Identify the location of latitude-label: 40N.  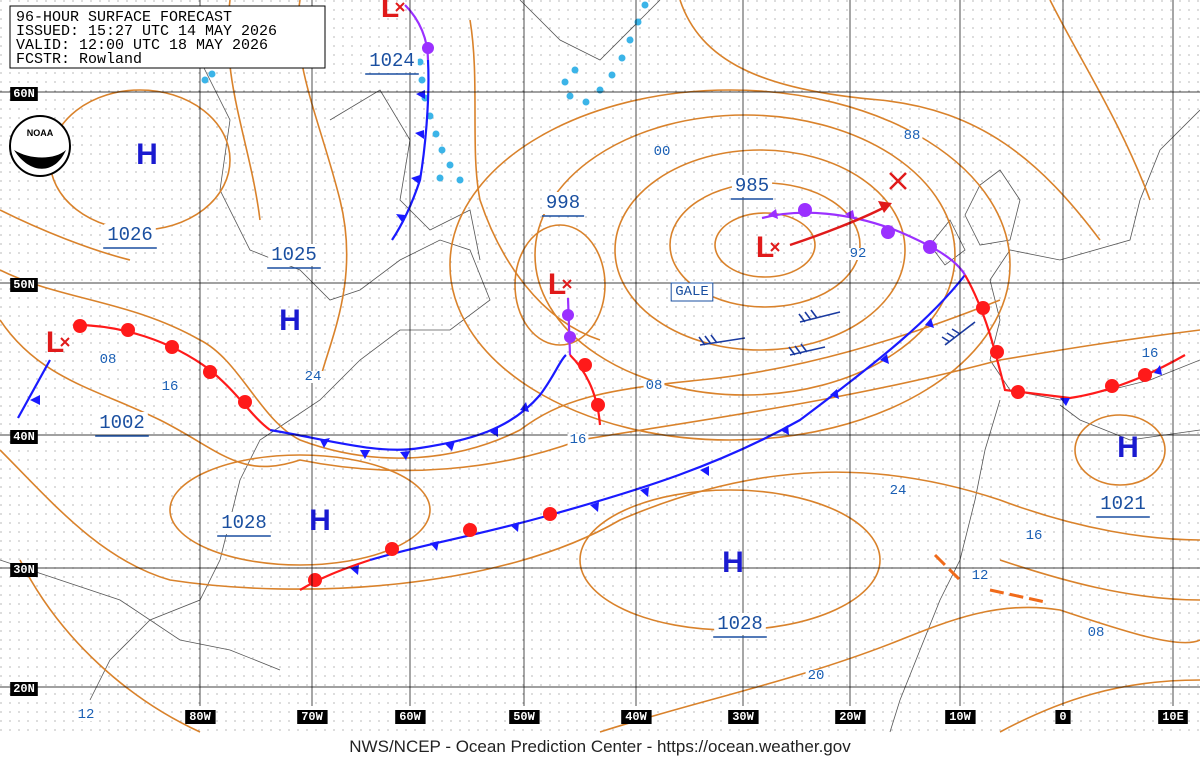
(24, 437).